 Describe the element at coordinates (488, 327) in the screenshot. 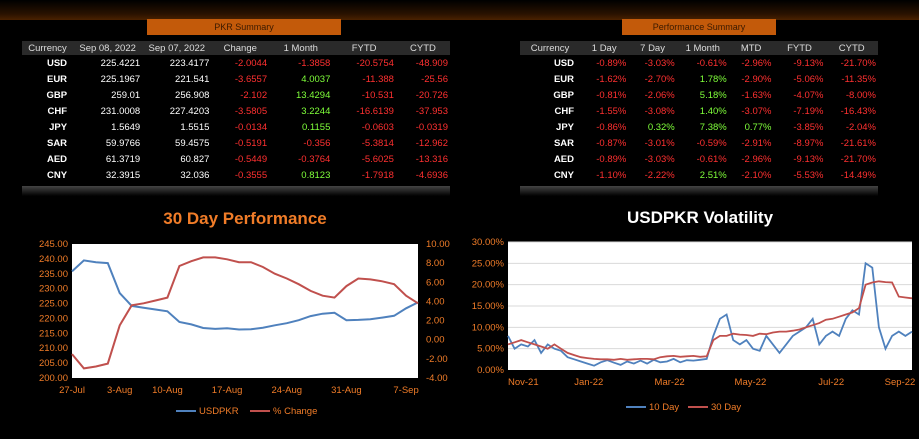

I see `y-tick-label: 10.00%` at that location.